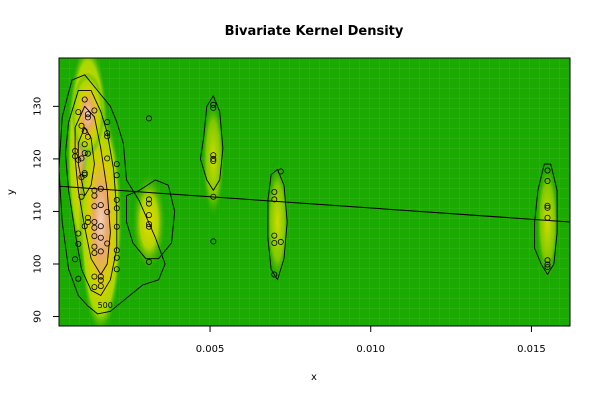  What do you see at coordinates (38, 316) in the screenshot?
I see `y-tick-label: 90` at bounding box center [38, 316].